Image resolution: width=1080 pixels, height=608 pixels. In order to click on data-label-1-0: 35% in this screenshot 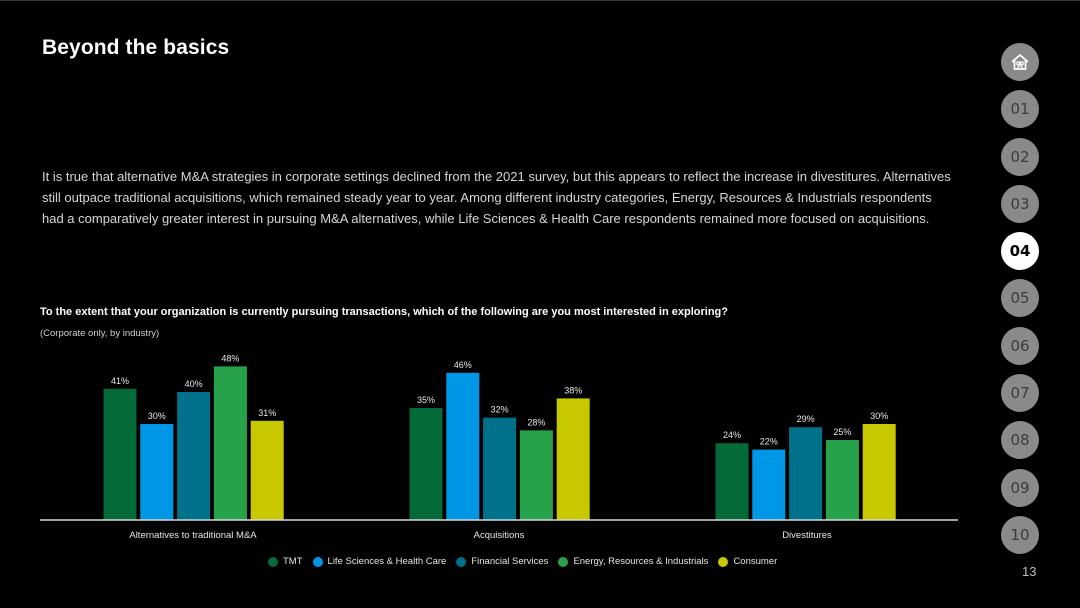, I will do `click(426, 400)`.